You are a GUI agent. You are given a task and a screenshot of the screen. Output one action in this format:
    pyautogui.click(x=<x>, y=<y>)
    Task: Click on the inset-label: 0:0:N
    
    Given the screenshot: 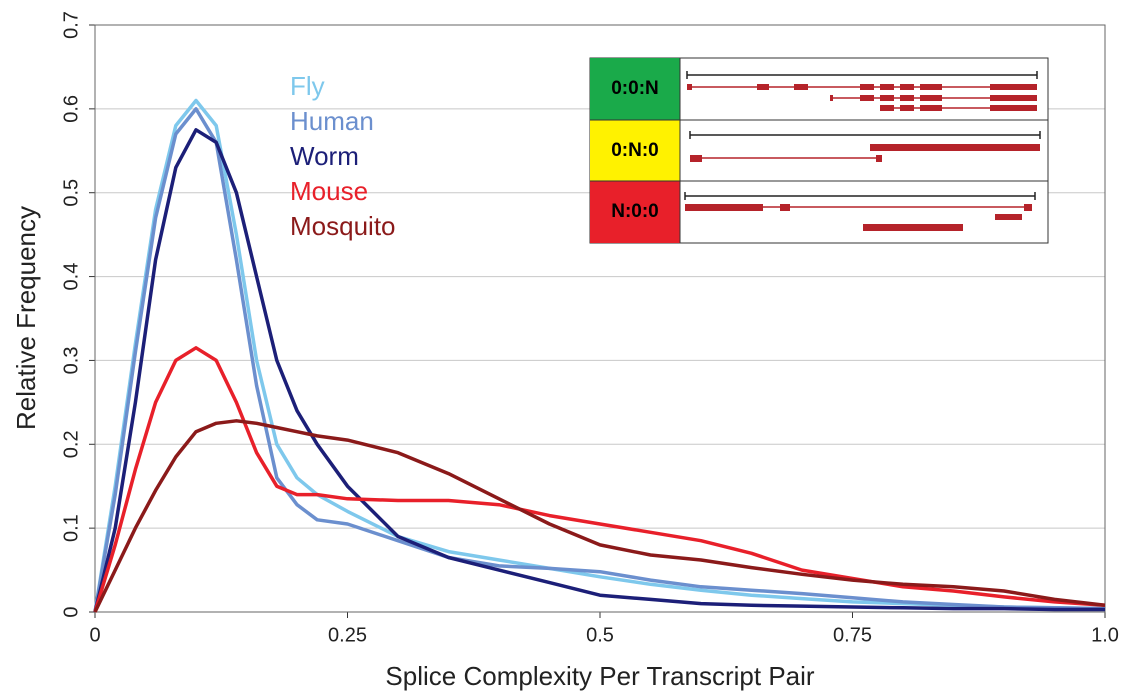 What is the action you would take?
    pyautogui.click(x=635, y=88)
    